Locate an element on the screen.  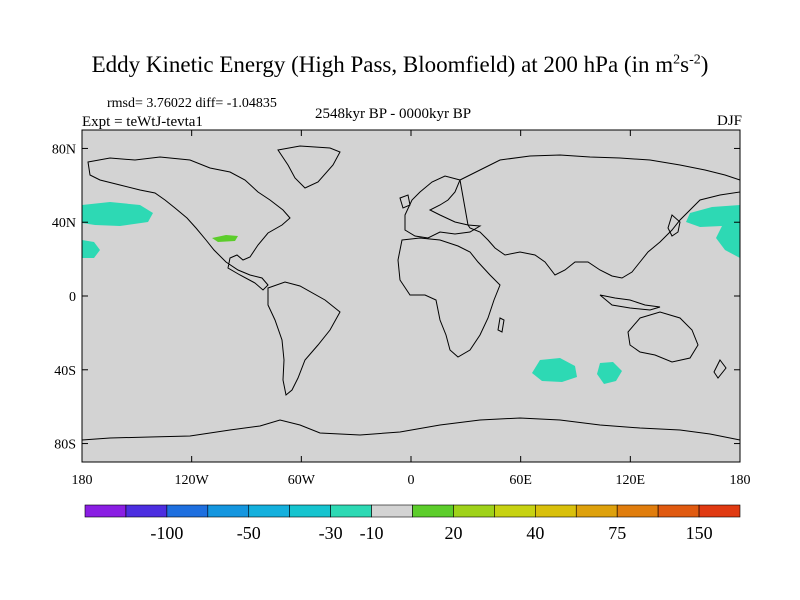
coast-africa is located at coordinates (449, 297).